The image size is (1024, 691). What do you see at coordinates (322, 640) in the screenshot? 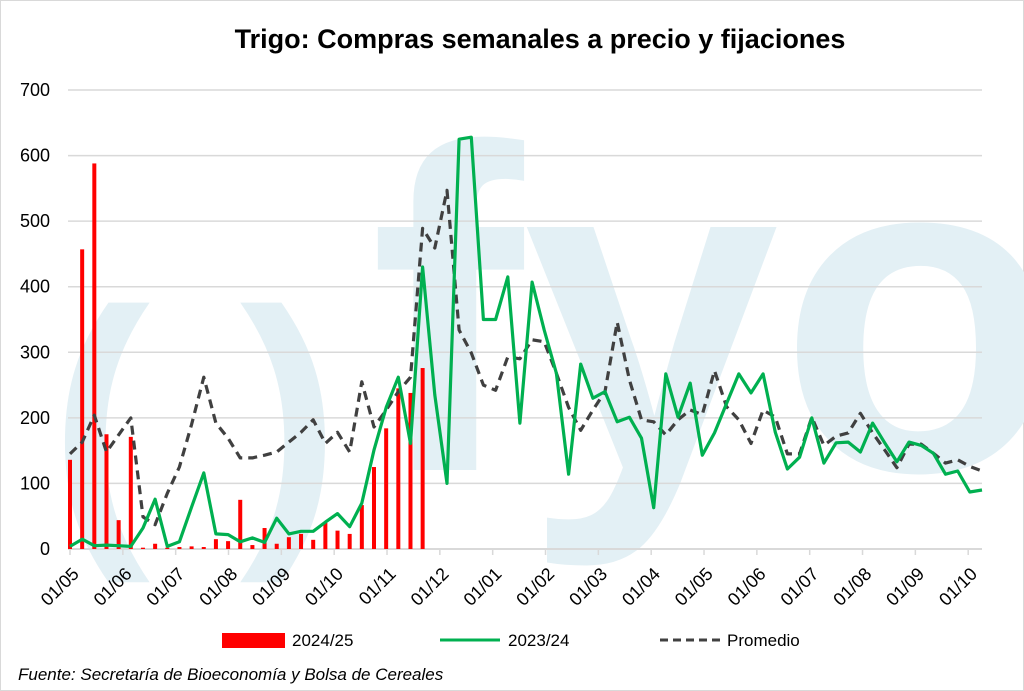
I see `legend-label-2024-25: 2024/25` at bounding box center [322, 640].